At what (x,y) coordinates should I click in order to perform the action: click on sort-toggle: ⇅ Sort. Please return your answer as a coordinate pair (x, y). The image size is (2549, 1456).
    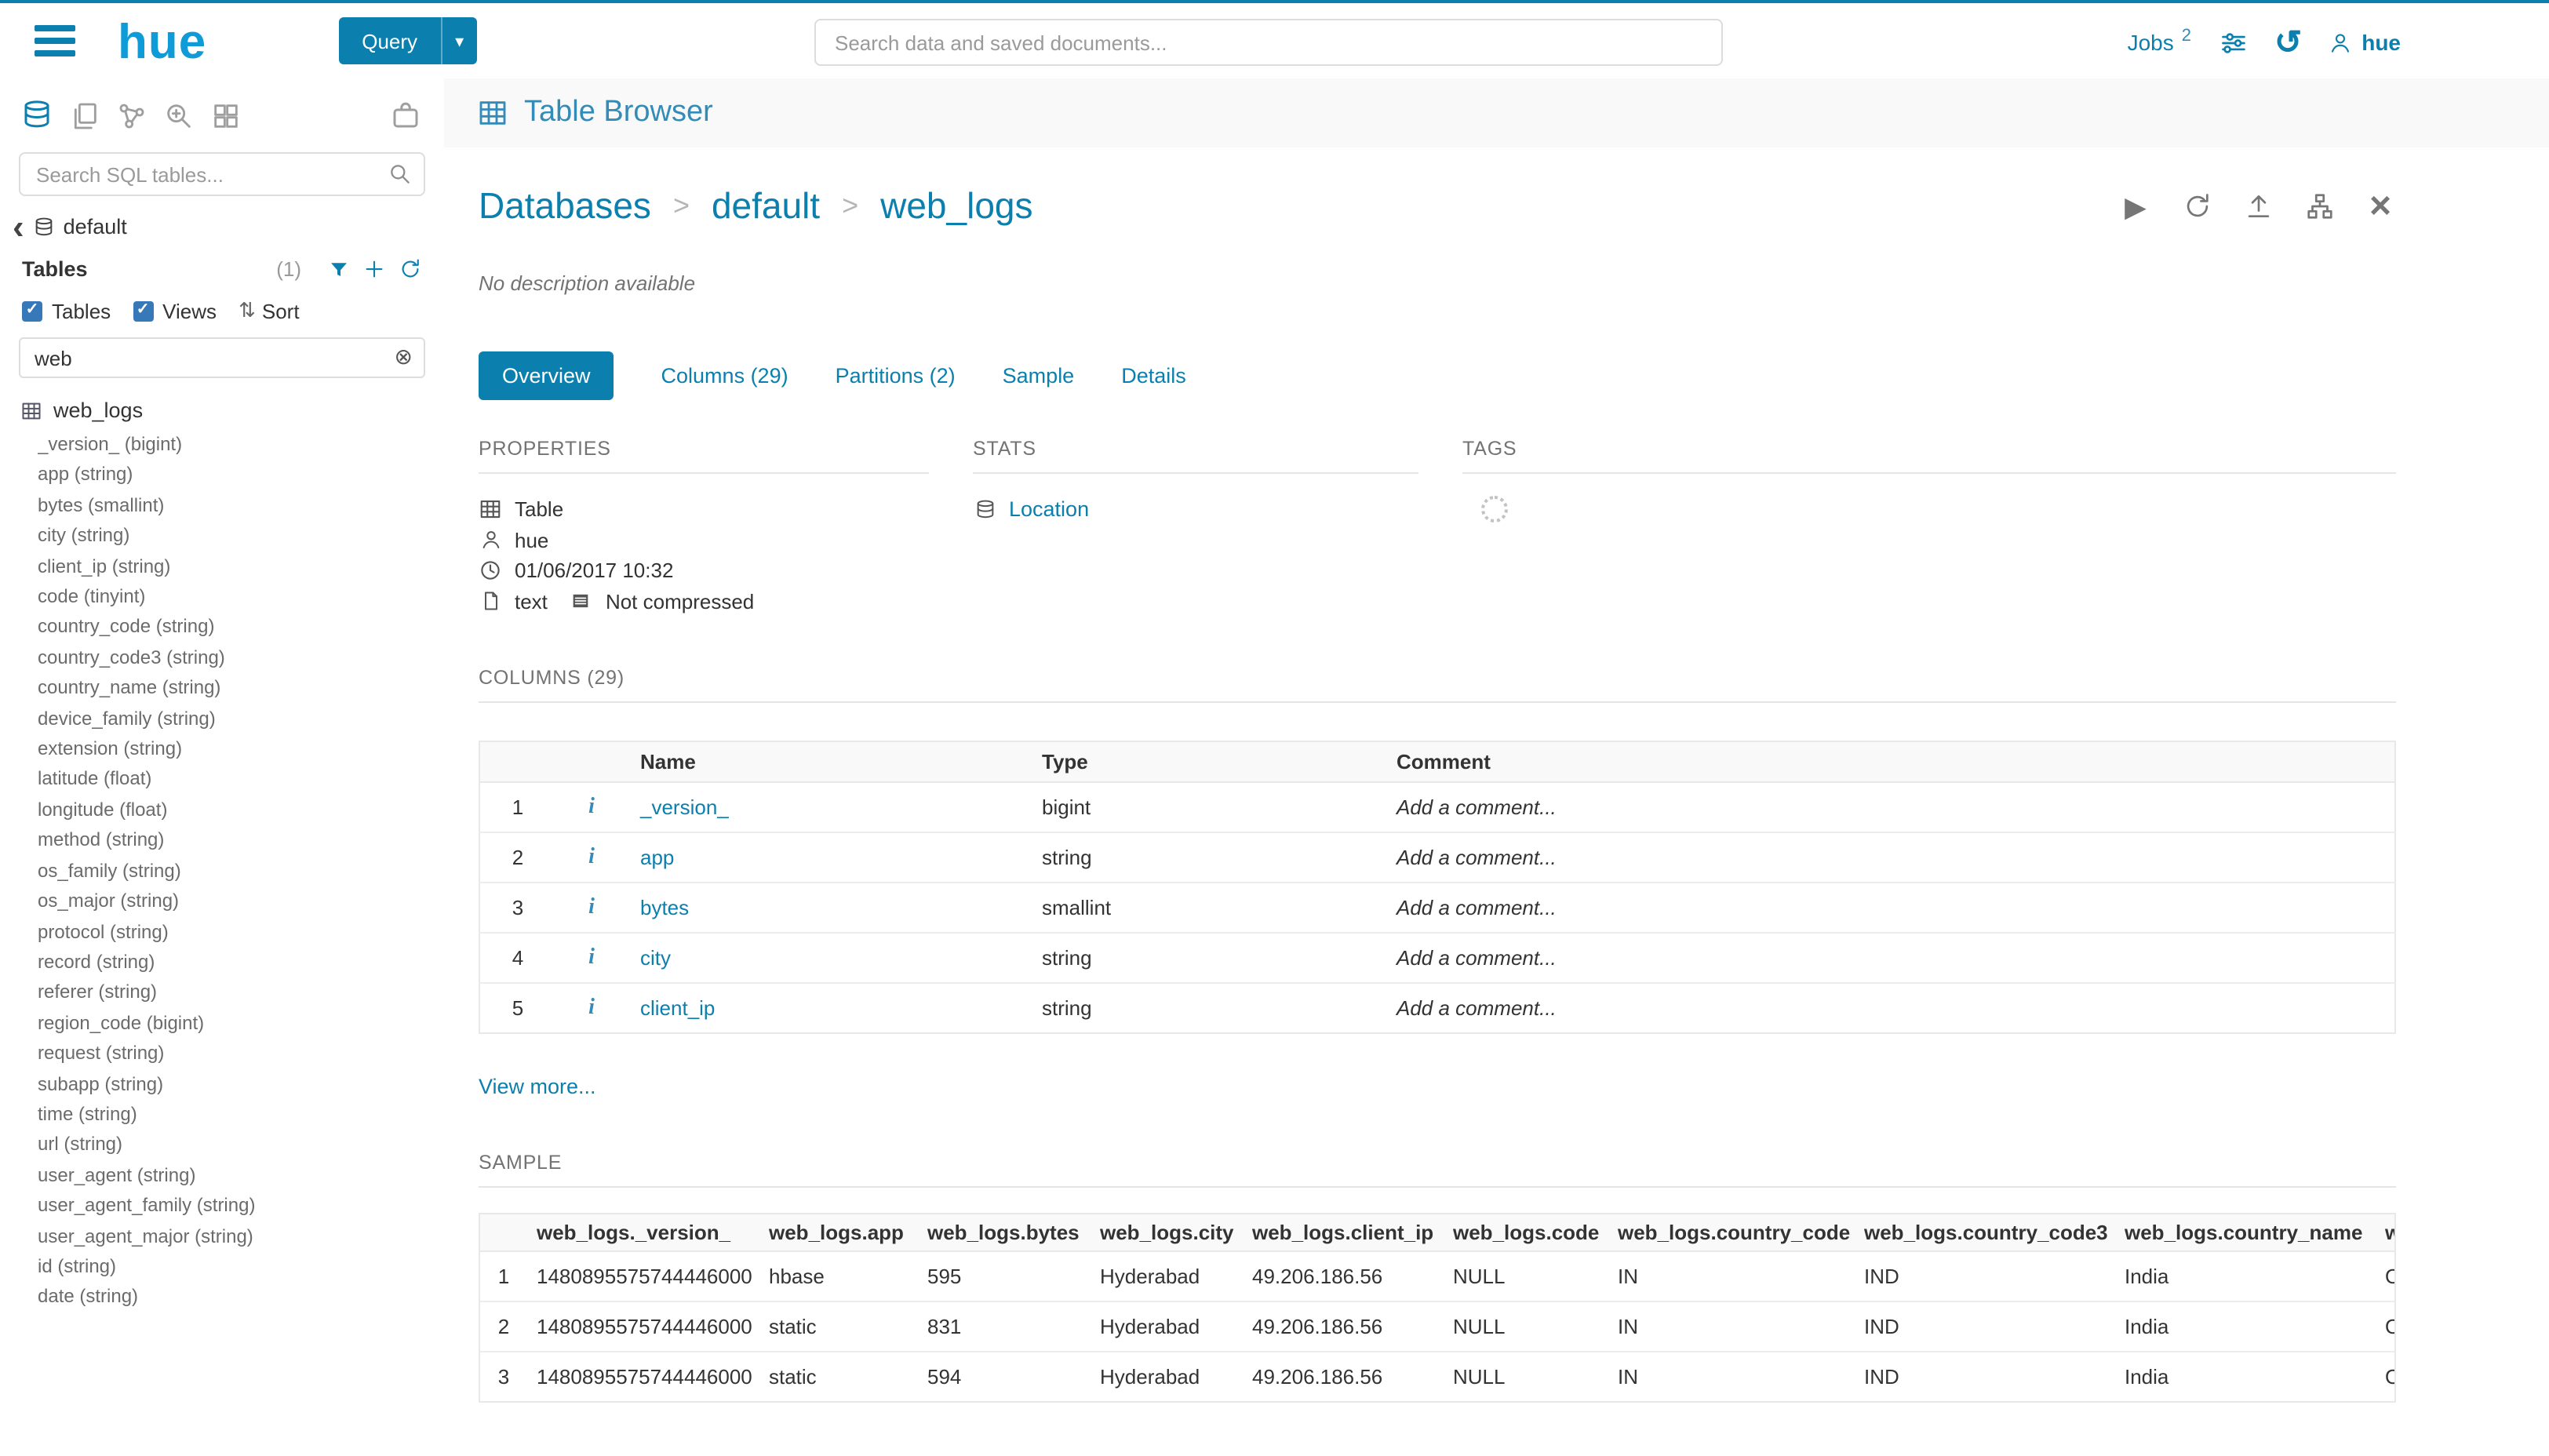
    Looking at the image, I should click on (269, 310).